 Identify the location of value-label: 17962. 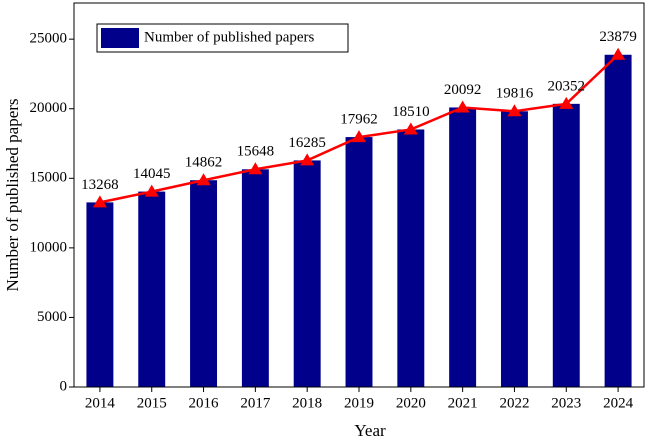
(359, 120).